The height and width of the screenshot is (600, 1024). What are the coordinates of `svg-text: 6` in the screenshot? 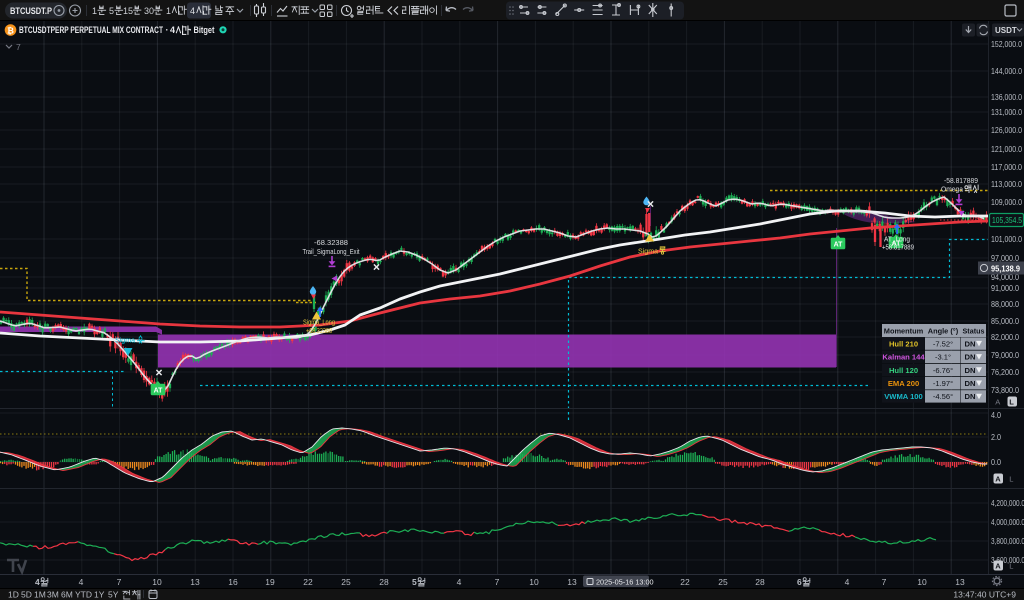 It's located at (799, 582).